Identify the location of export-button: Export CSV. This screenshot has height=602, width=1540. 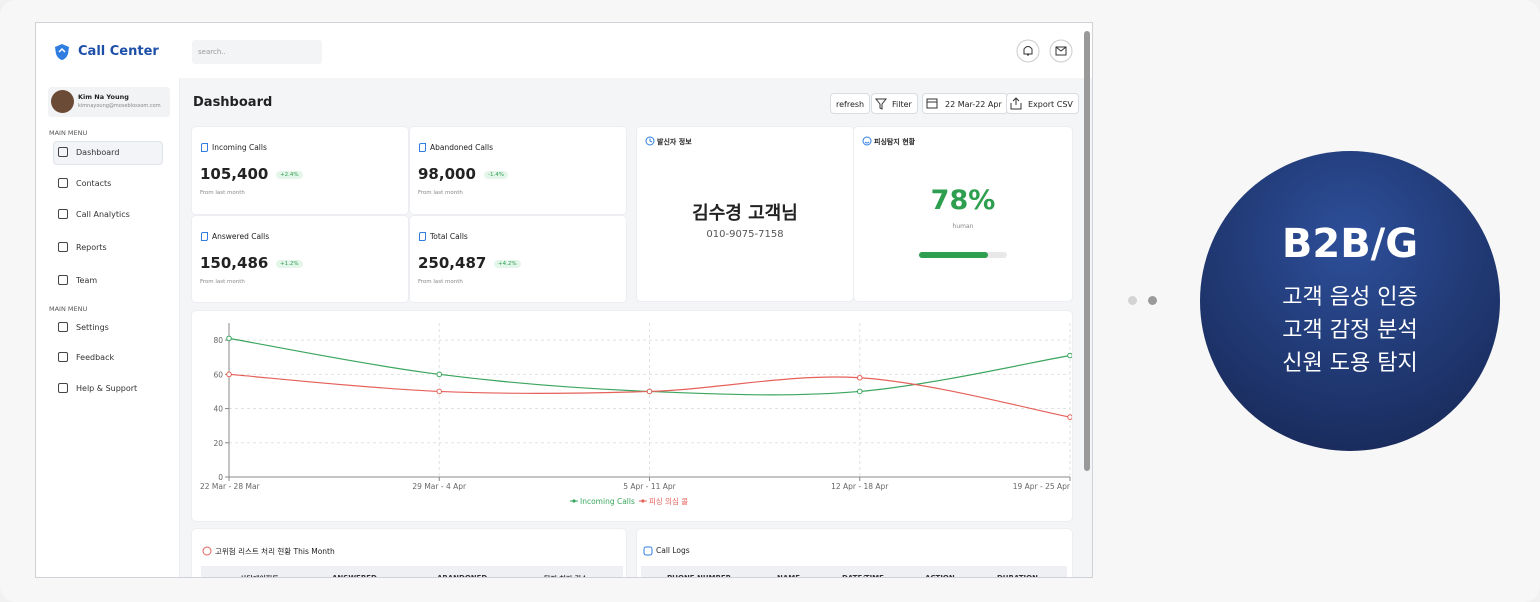
(1042, 103).